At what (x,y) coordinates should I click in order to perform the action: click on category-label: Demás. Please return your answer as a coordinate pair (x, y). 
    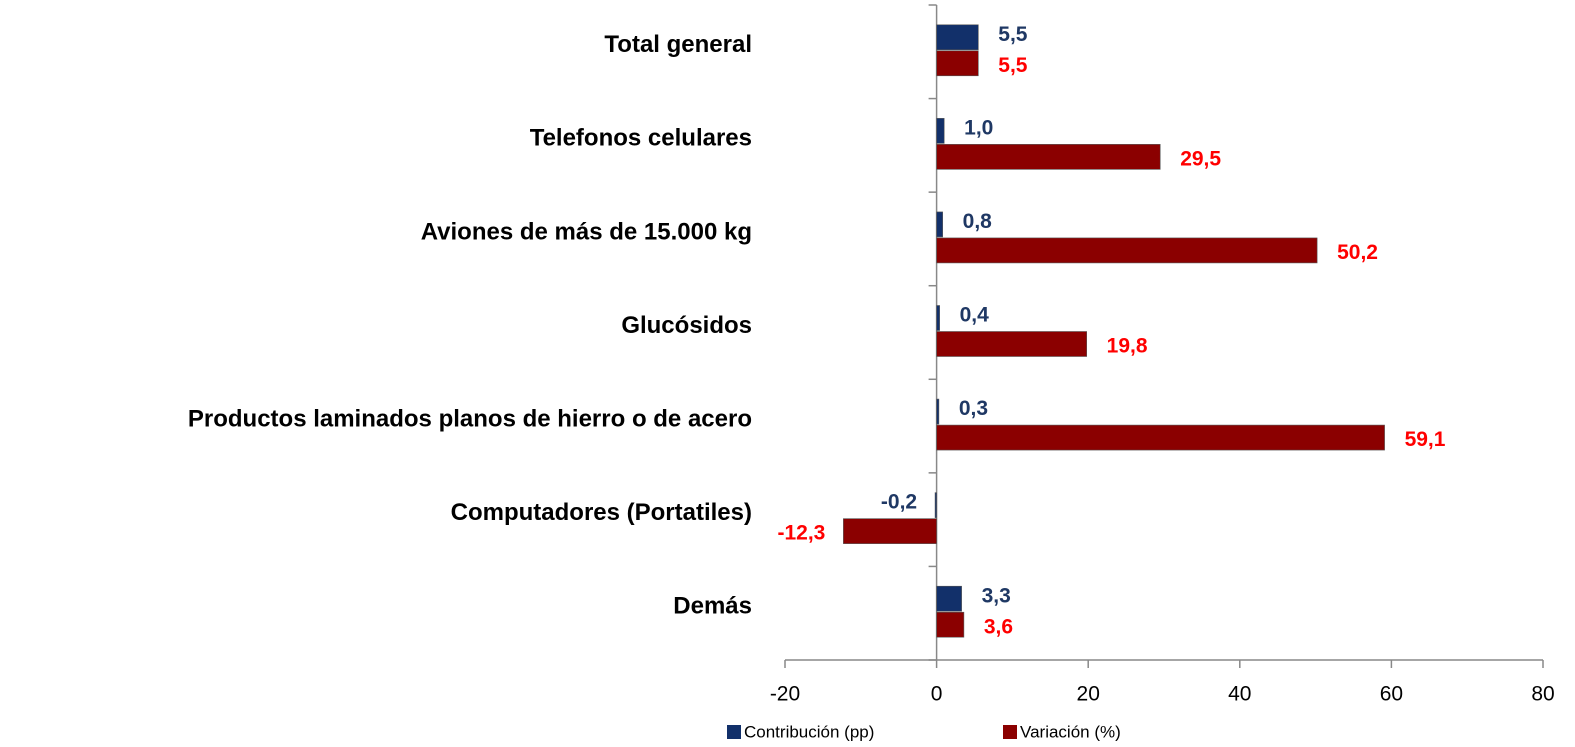
    Looking at the image, I should click on (712, 606).